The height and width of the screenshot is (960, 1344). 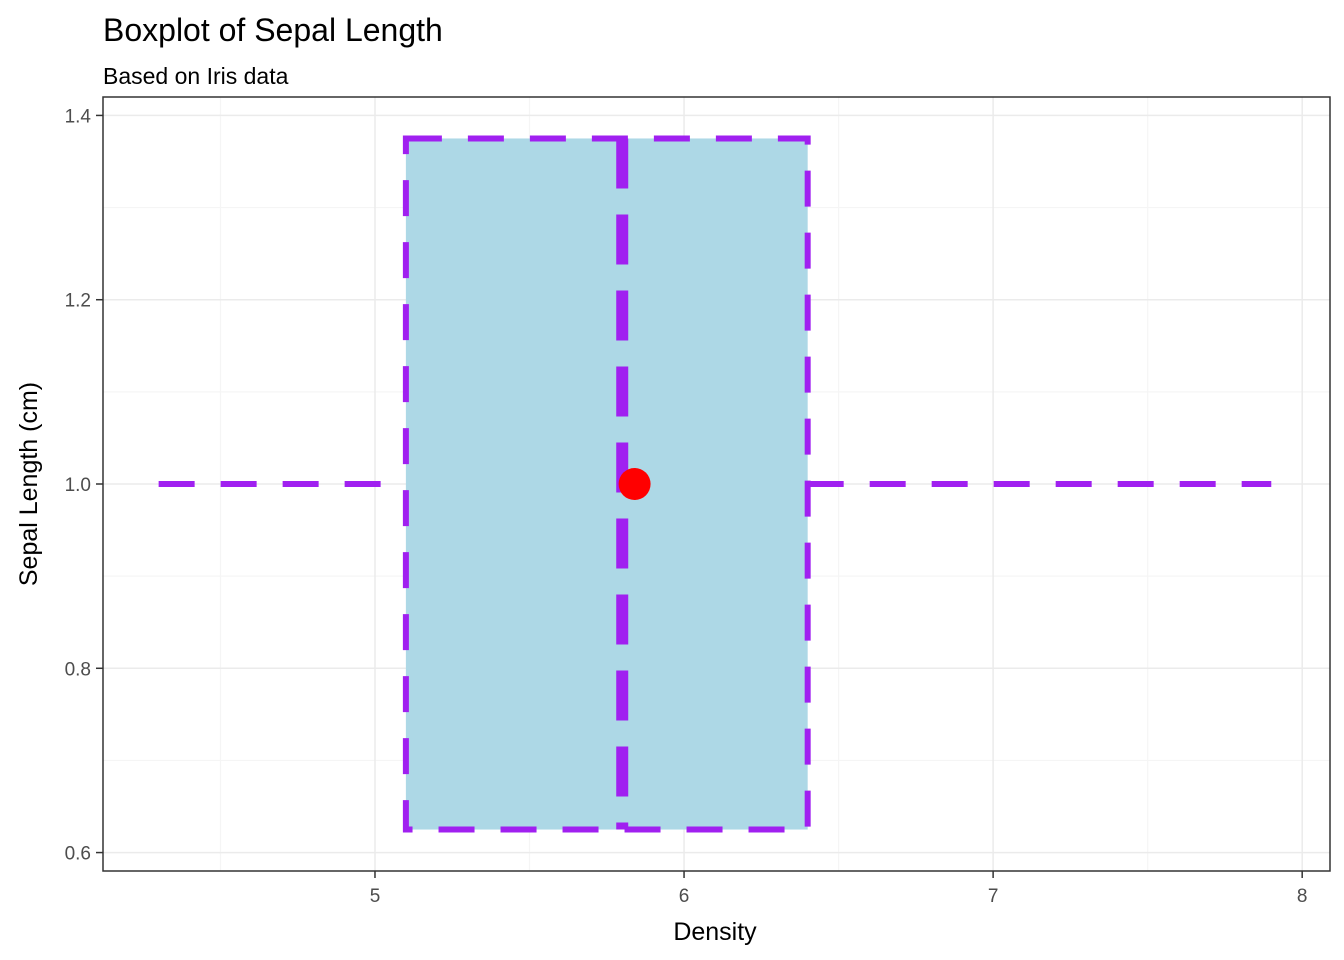 What do you see at coordinates (634, 484) in the screenshot?
I see `mean-point` at bounding box center [634, 484].